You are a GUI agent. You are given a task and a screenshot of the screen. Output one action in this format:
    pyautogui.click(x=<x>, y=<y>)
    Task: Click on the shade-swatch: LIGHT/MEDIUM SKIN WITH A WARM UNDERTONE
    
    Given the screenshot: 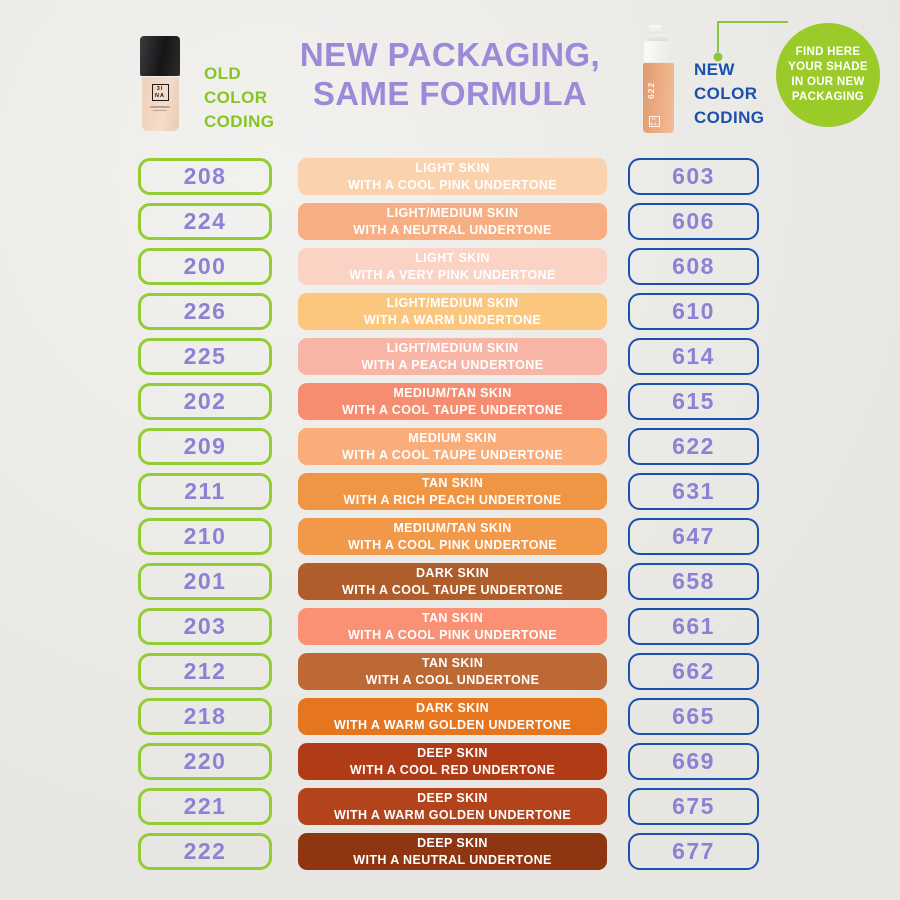 What is the action you would take?
    pyautogui.click(x=452, y=311)
    